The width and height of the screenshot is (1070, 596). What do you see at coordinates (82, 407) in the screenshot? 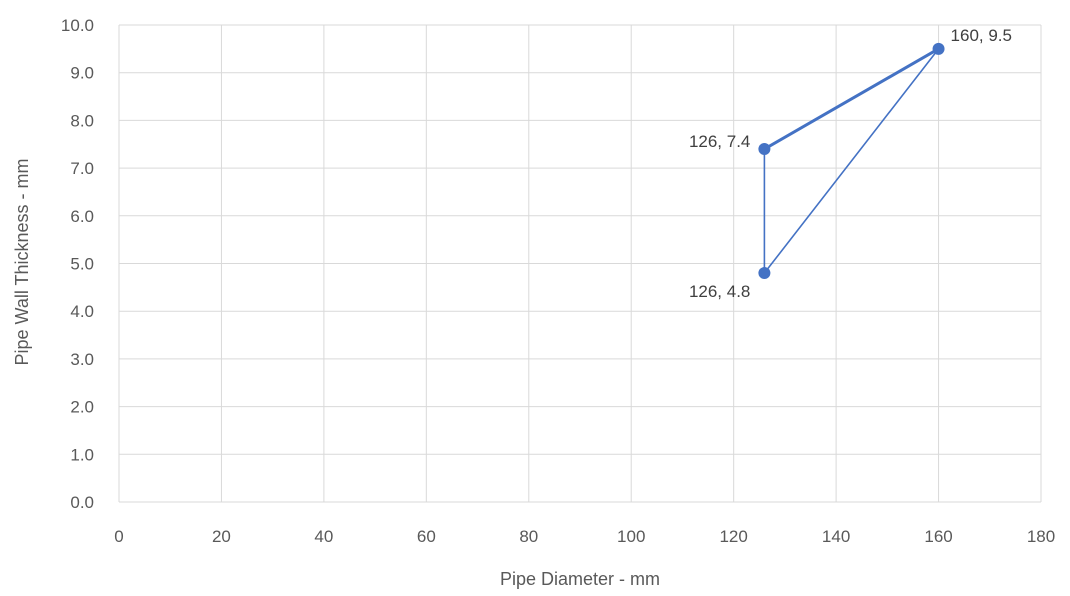
I see `y-tick-label: 2.0` at bounding box center [82, 407].